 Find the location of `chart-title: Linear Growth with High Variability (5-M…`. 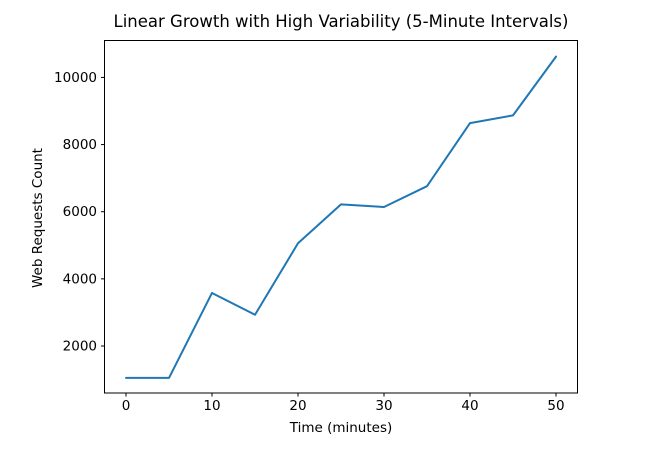

chart-title: Linear Growth with High Variability (5-M… is located at coordinates (341, 21).